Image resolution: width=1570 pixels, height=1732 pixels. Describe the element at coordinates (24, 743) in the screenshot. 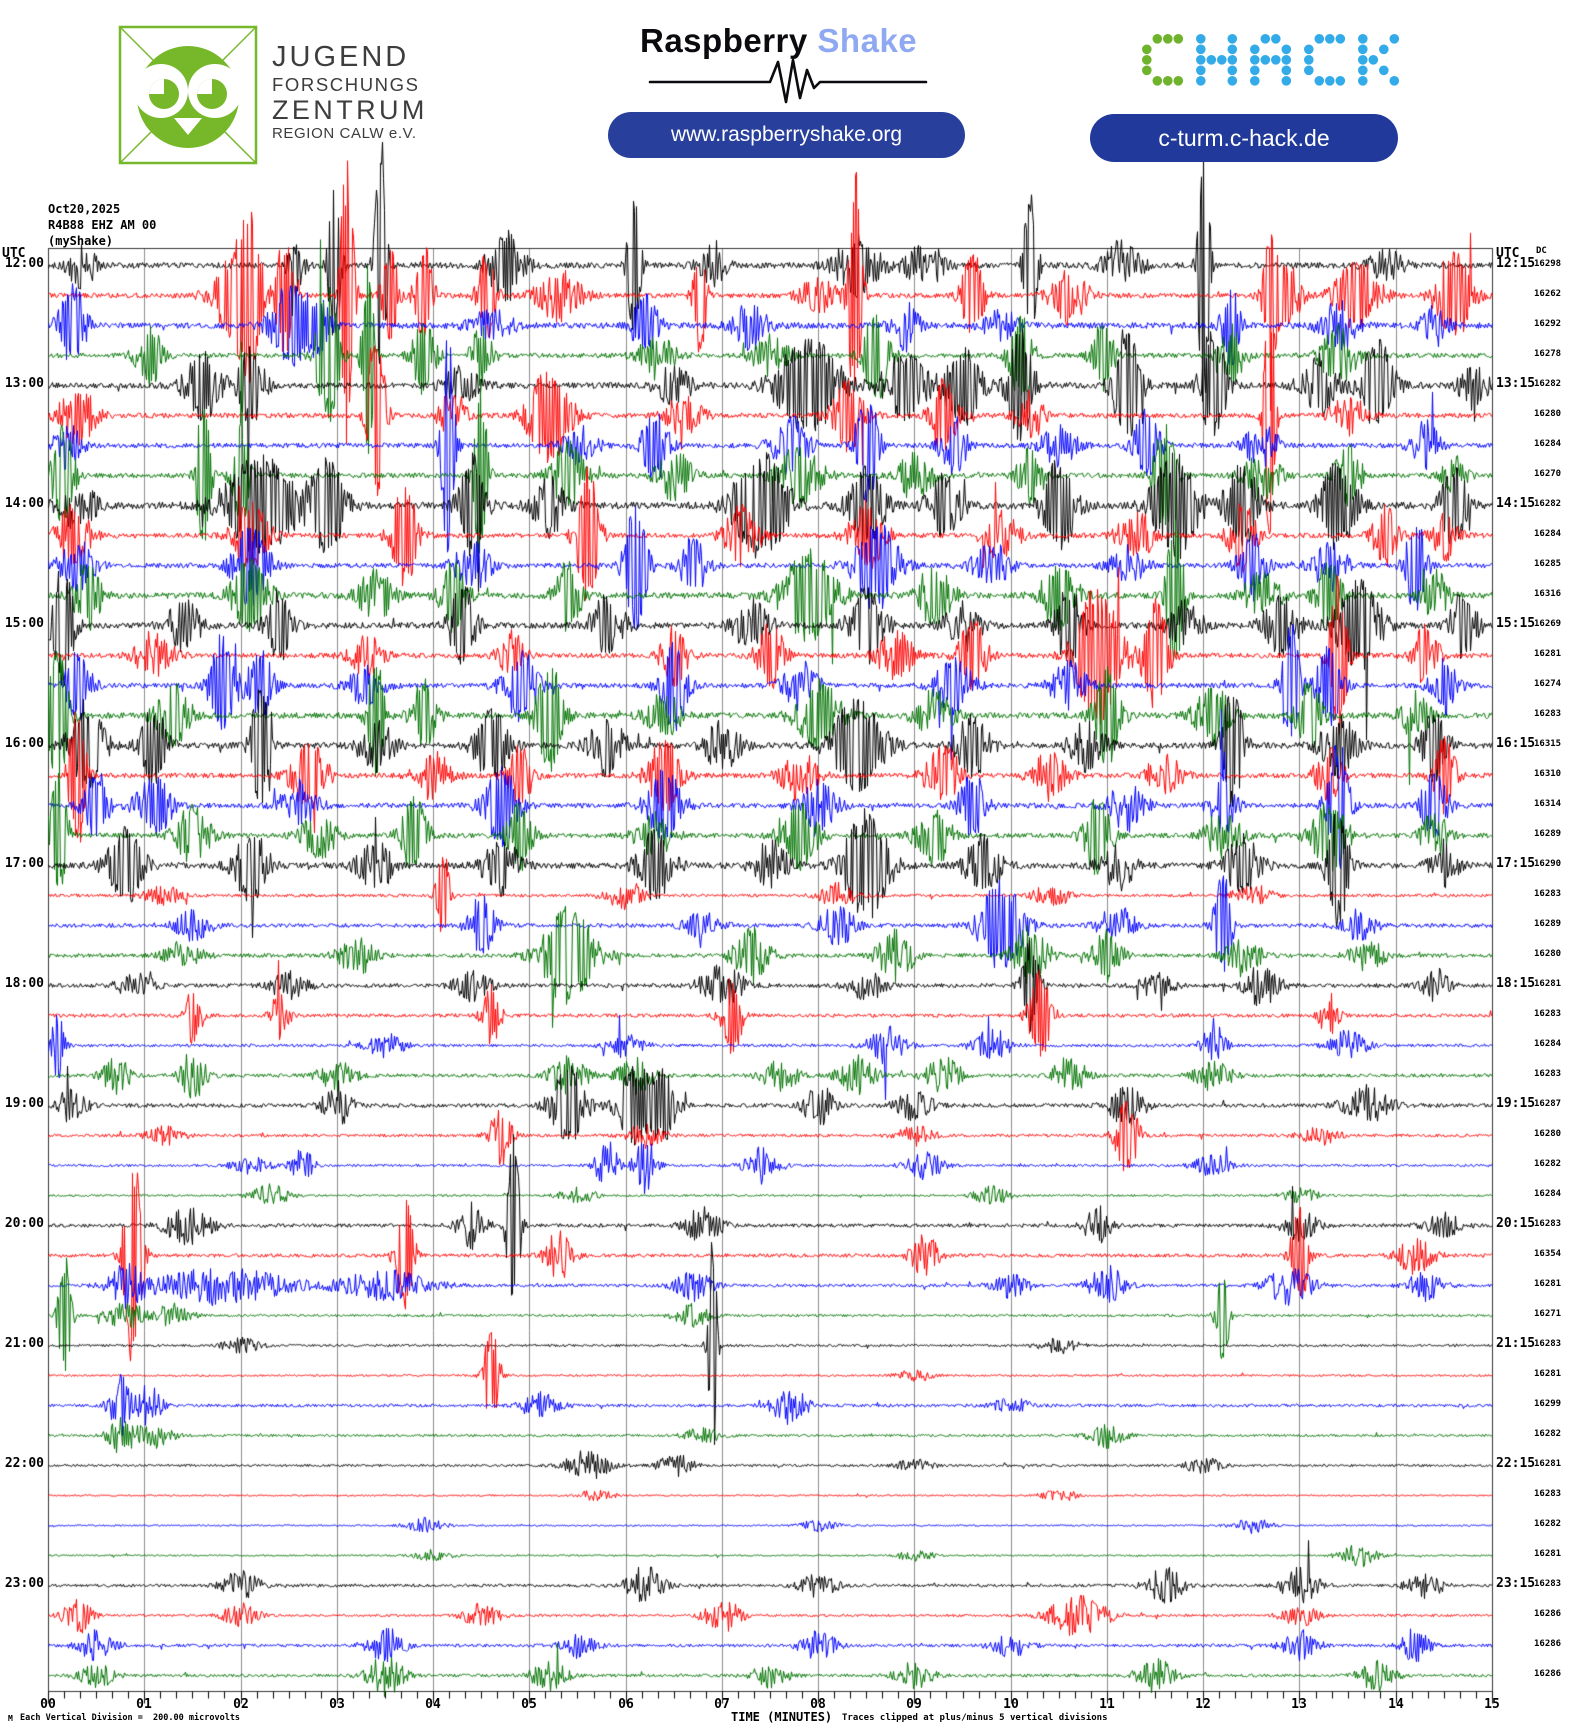

I see `hour-label-left: 16:00` at that location.